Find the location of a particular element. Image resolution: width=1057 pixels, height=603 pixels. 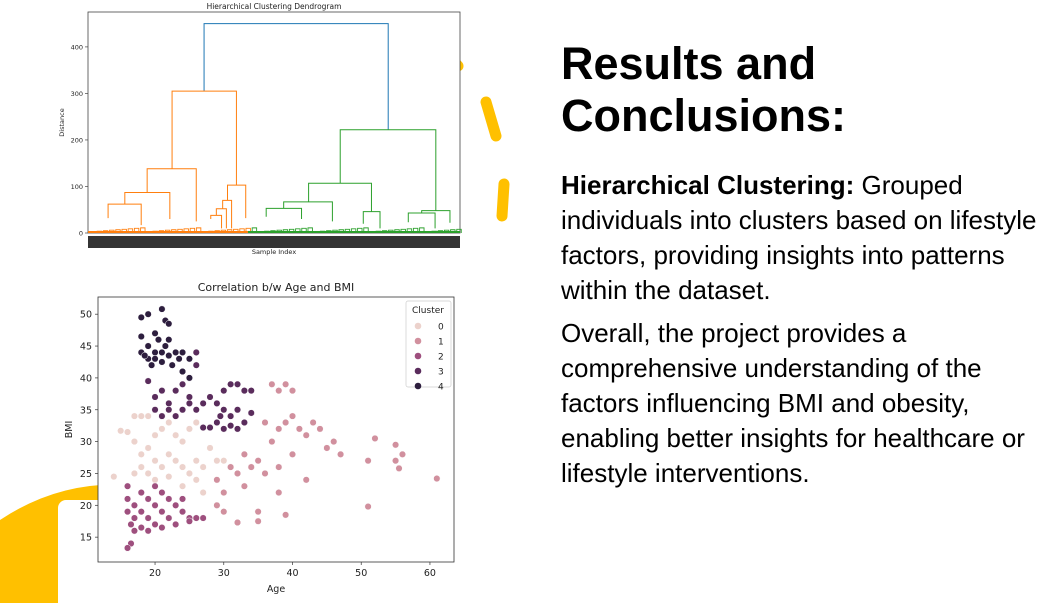

x-axis-label: Sample Index is located at coordinates (274, 252).